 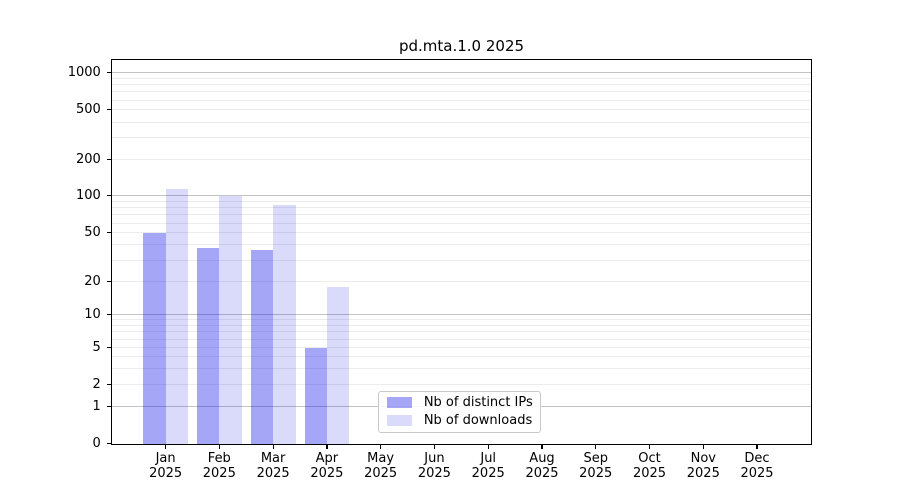 I want to click on x-tick-label: Oct 2025, so click(x=650, y=466).